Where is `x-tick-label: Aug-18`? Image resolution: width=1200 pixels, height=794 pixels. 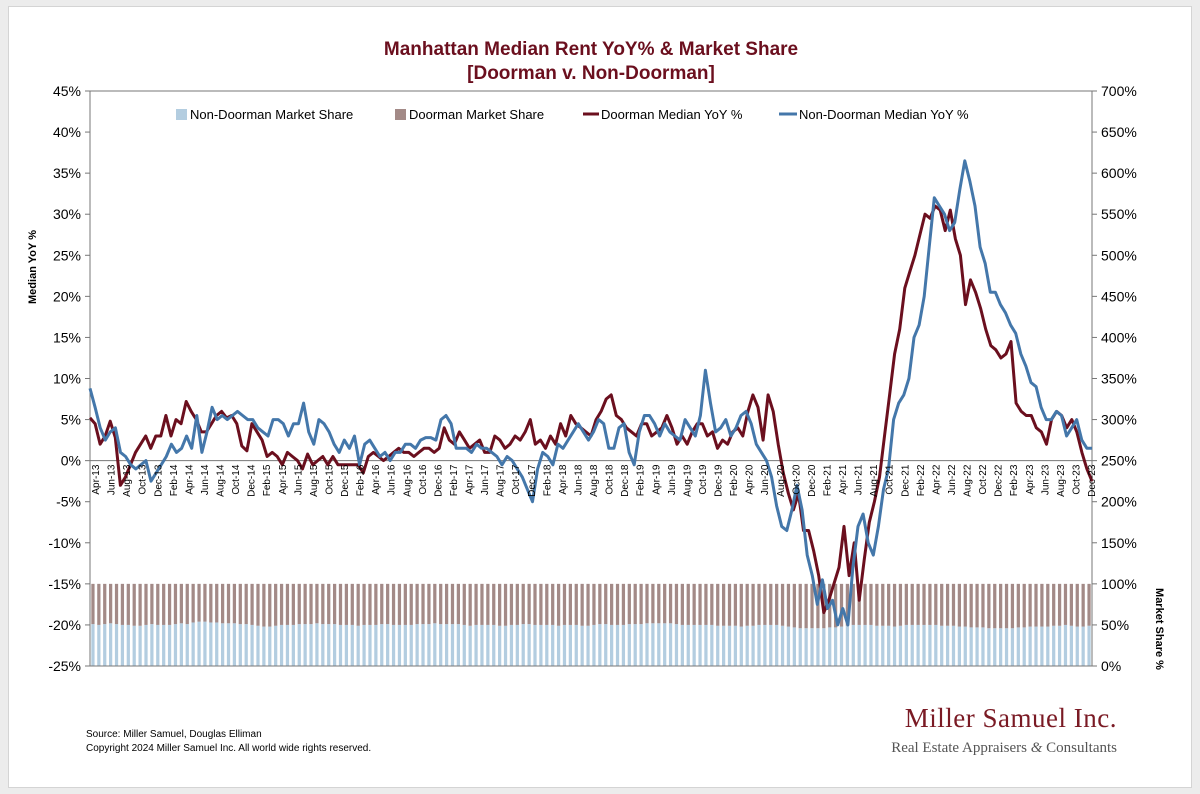 x-tick-label: Aug-18 is located at coordinates (594, 480).